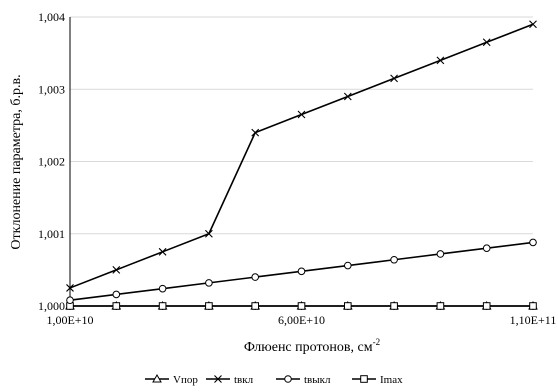 This screenshot has height=392, width=558. Describe the element at coordinates (308, 347) in the screenshot. I see `x-axis-label-text: Флюенс протонов, см` at that location.